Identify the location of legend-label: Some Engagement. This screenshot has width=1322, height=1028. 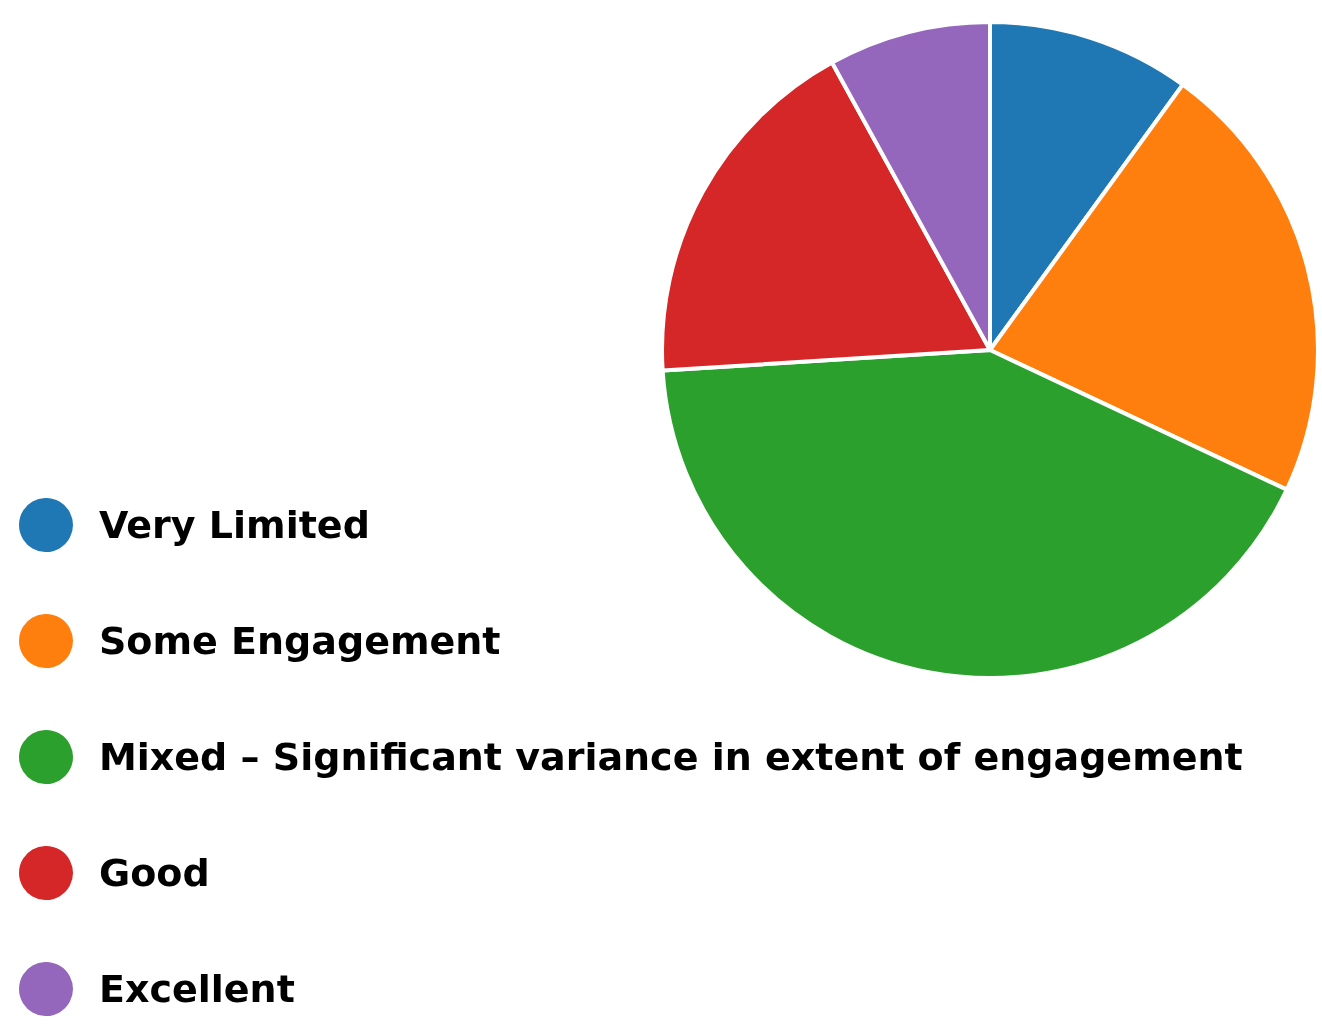
(300, 641).